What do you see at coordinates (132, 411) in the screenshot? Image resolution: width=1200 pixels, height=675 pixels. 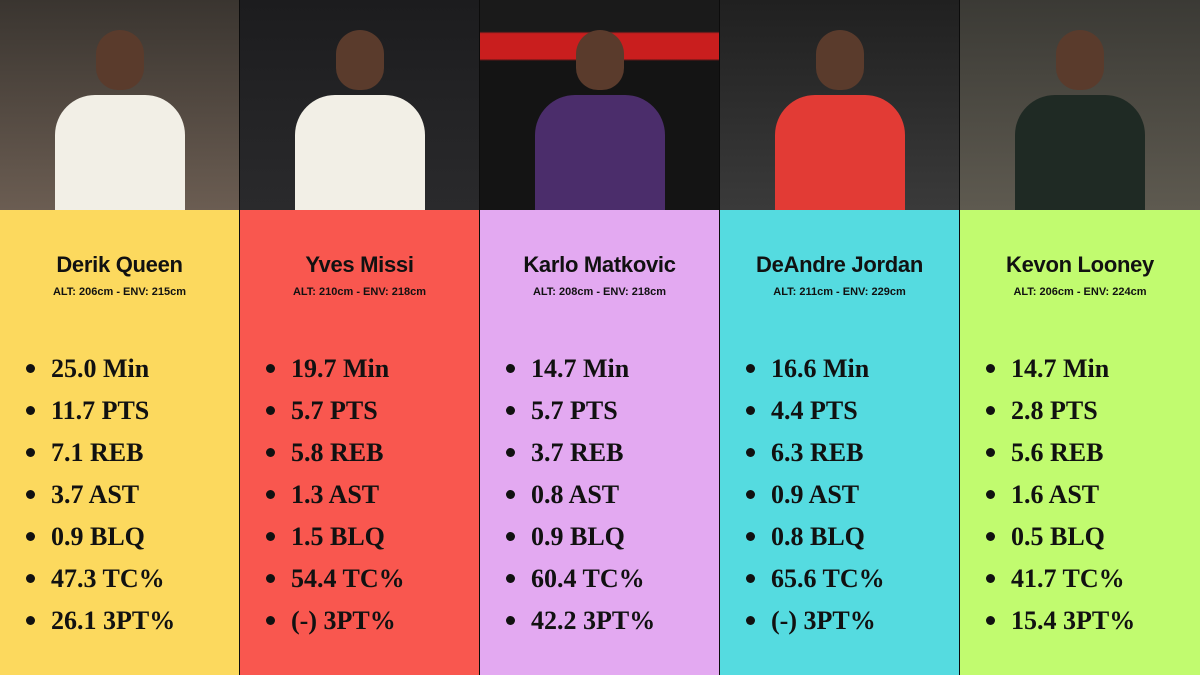 I see `stat-item: 11.7 PTS` at bounding box center [132, 411].